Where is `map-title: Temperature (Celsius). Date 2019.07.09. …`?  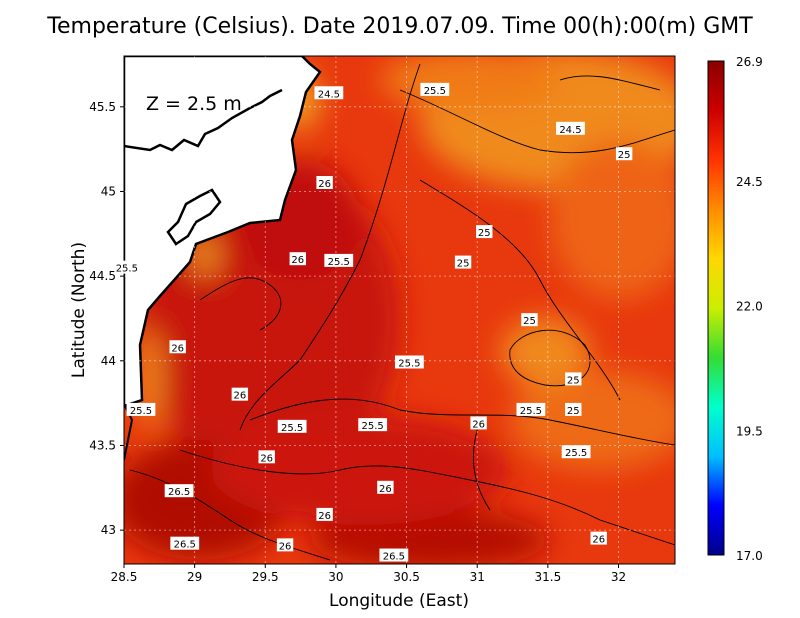
map-title: Temperature (Celsius). Date 2019.07.09. … is located at coordinates (400, 26).